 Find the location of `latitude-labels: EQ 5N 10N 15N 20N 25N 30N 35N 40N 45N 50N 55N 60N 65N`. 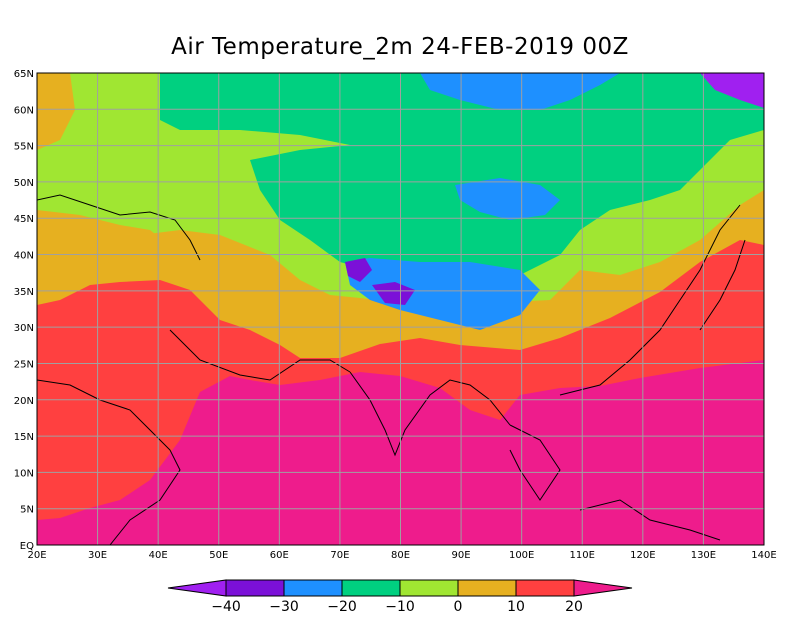

latitude-labels: EQ 5N 10N 15N 20N 25N 30N 35N 40N 45N 50N 55N 60N 65N is located at coordinates (24, 310).